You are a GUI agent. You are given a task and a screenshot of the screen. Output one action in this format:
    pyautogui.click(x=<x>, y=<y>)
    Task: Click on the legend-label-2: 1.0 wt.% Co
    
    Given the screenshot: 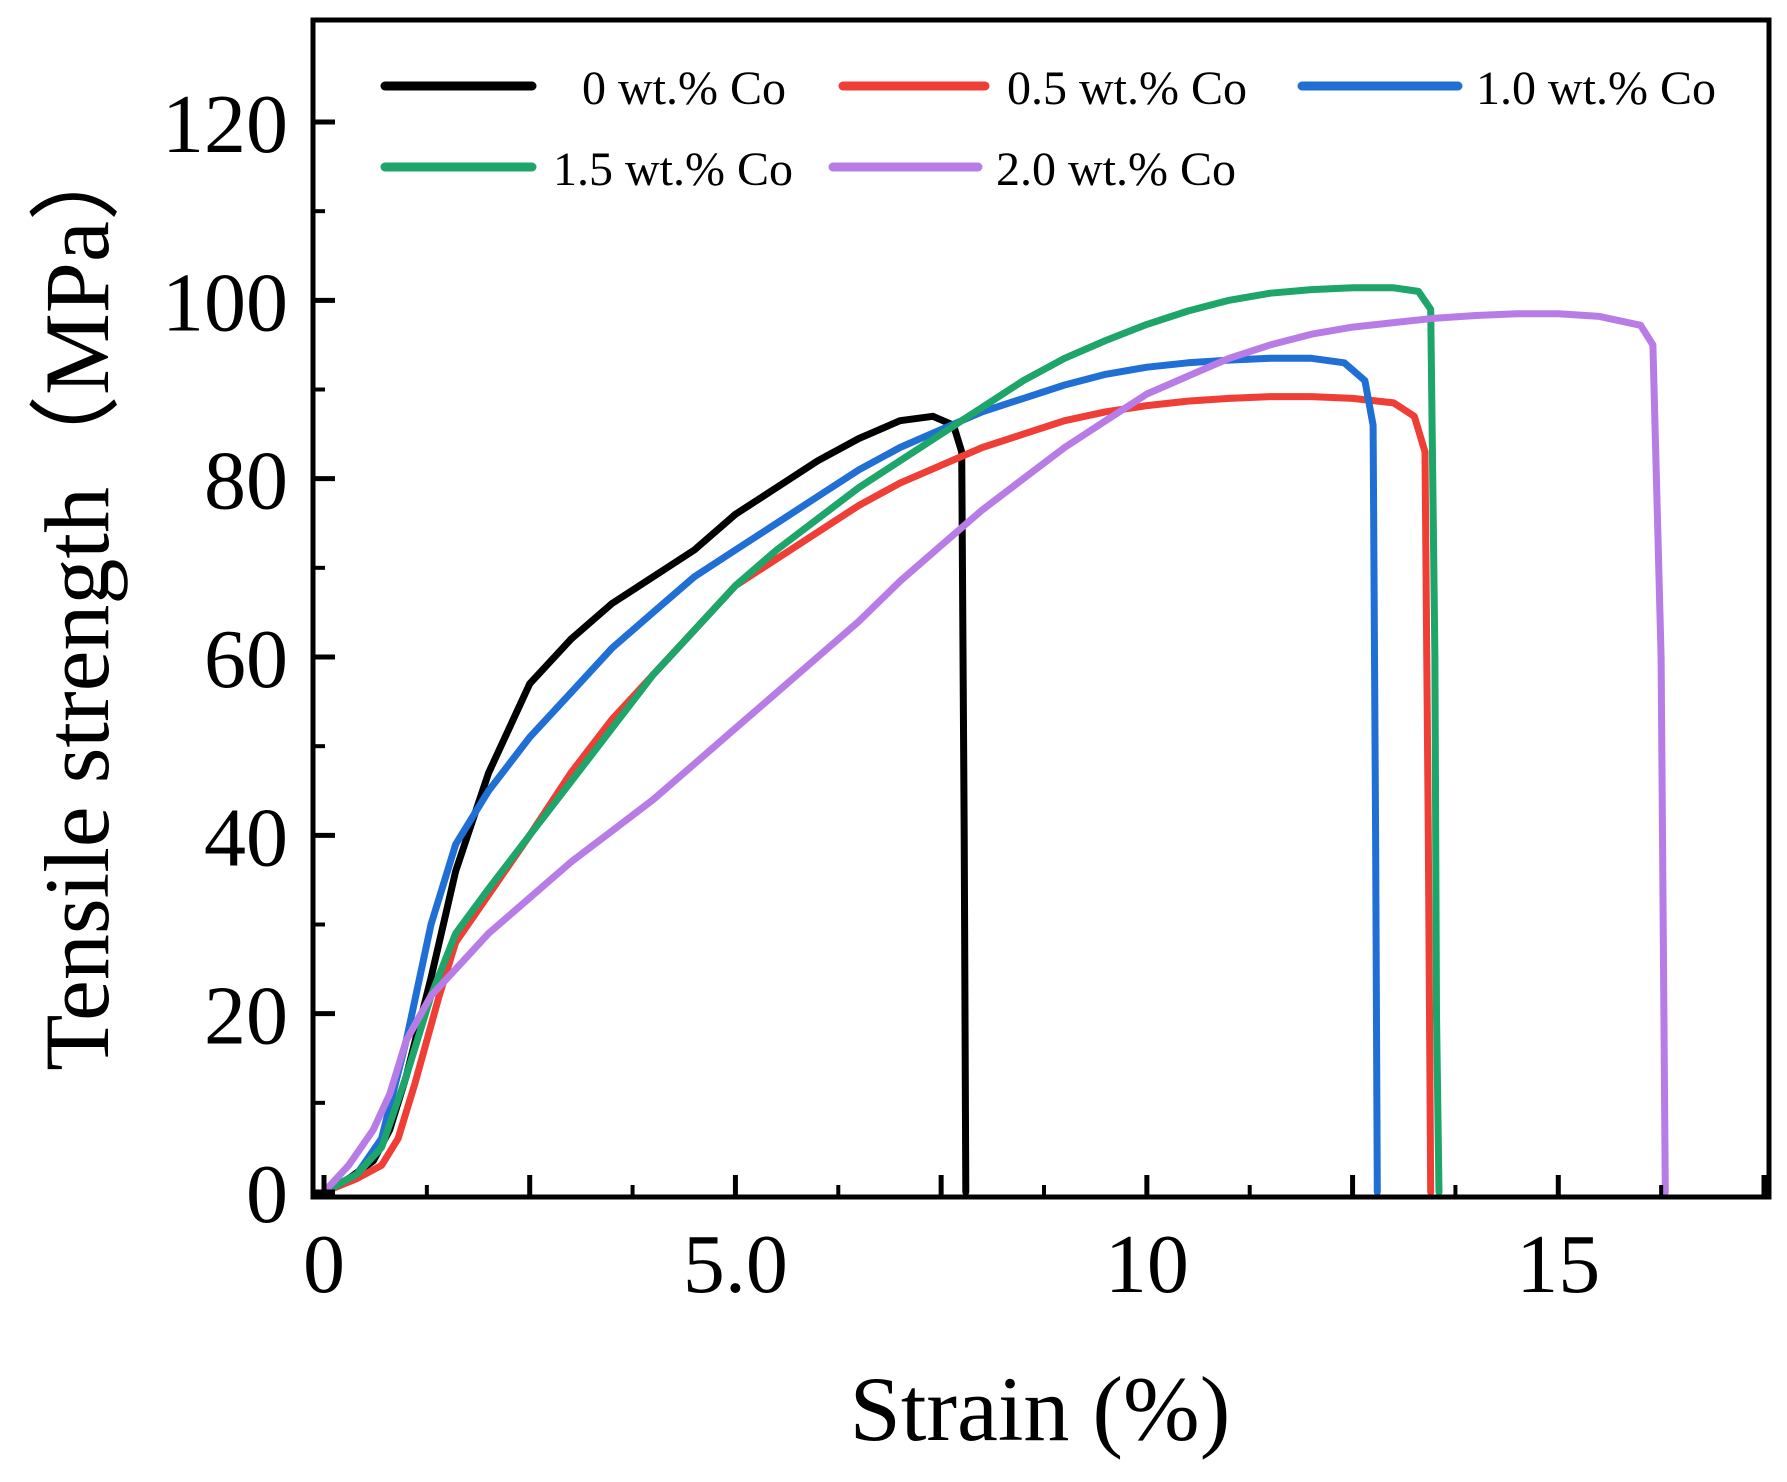 What is the action you would take?
    pyautogui.click(x=1596, y=88)
    